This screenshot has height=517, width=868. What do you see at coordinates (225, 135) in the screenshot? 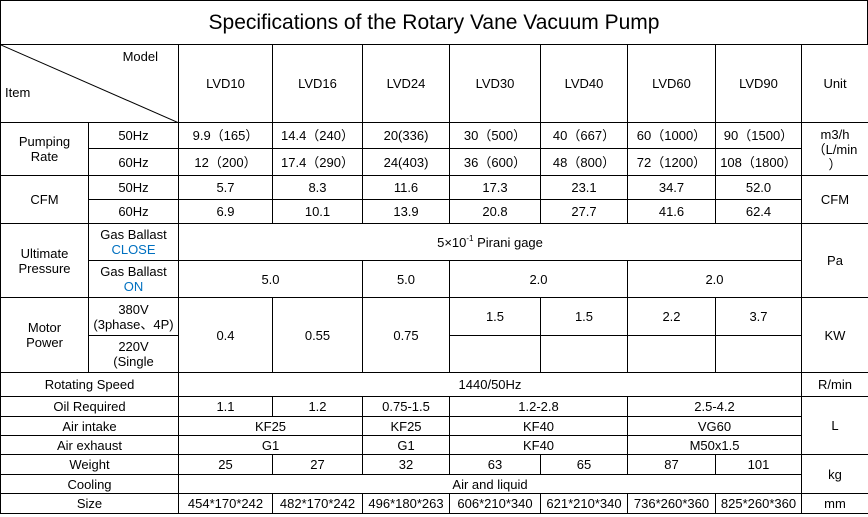
I see `cell: 9.9（165）` at bounding box center [225, 135].